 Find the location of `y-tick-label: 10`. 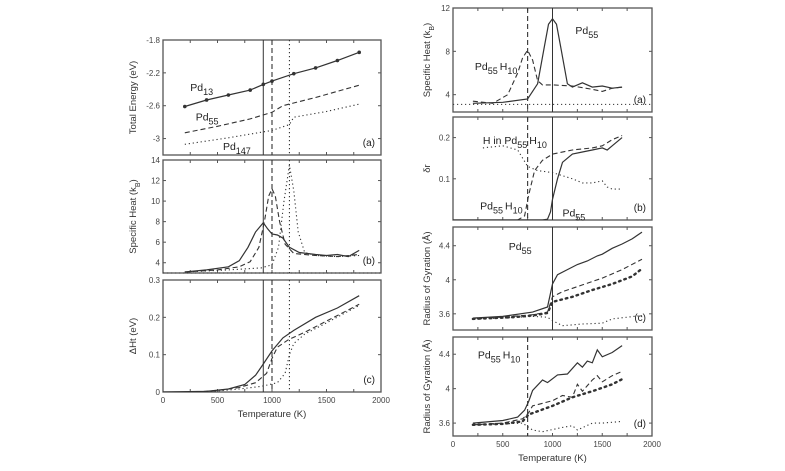

y-tick-label: 10 is located at coordinates (155, 201).